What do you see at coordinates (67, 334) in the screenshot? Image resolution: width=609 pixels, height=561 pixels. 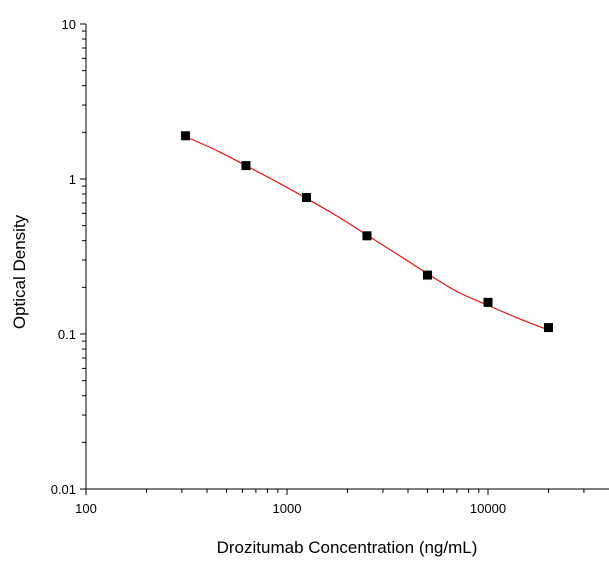 I see `y-tick-label: 0.1` at bounding box center [67, 334].